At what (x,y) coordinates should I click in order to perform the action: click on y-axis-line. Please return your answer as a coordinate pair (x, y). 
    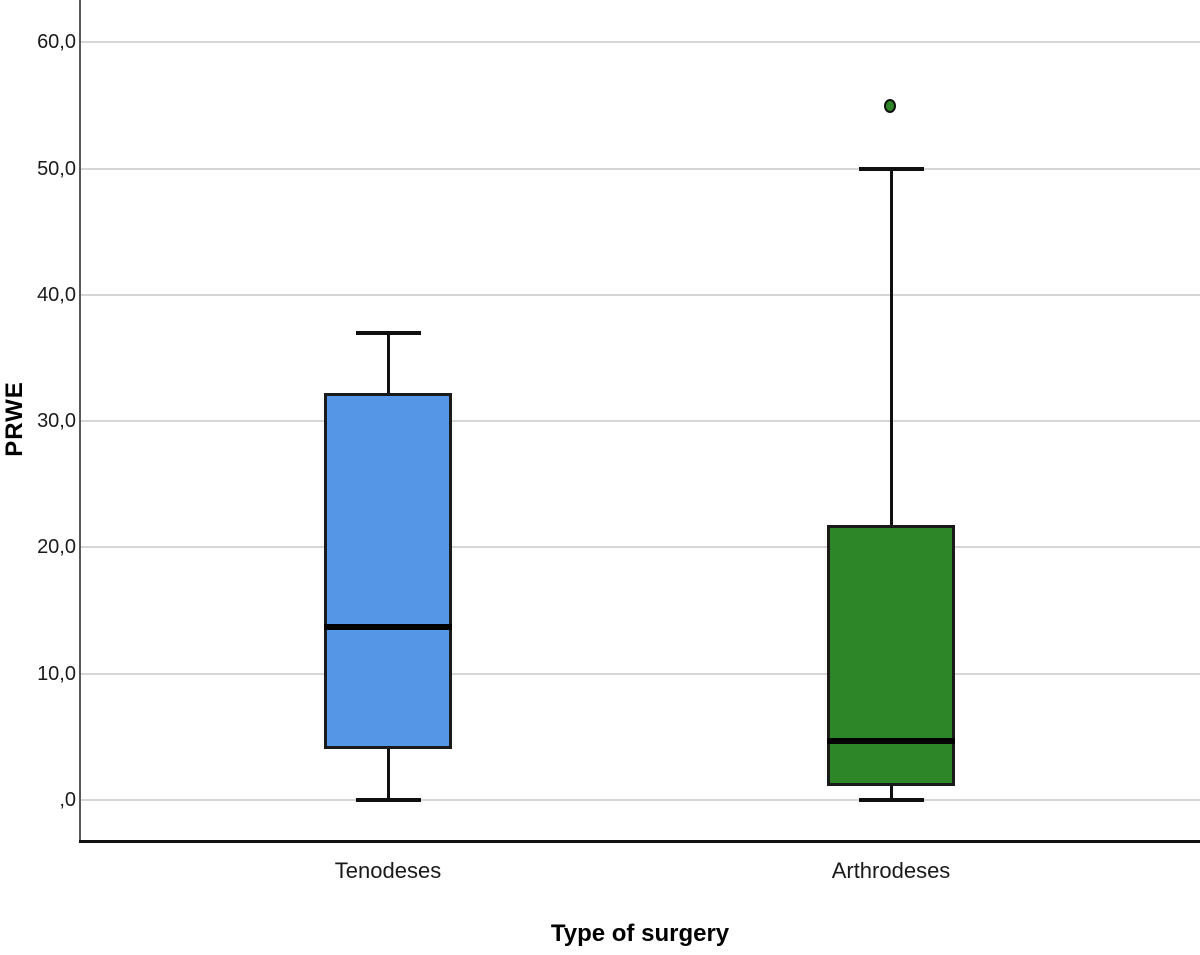
    Looking at the image, I should click on (80, 421).